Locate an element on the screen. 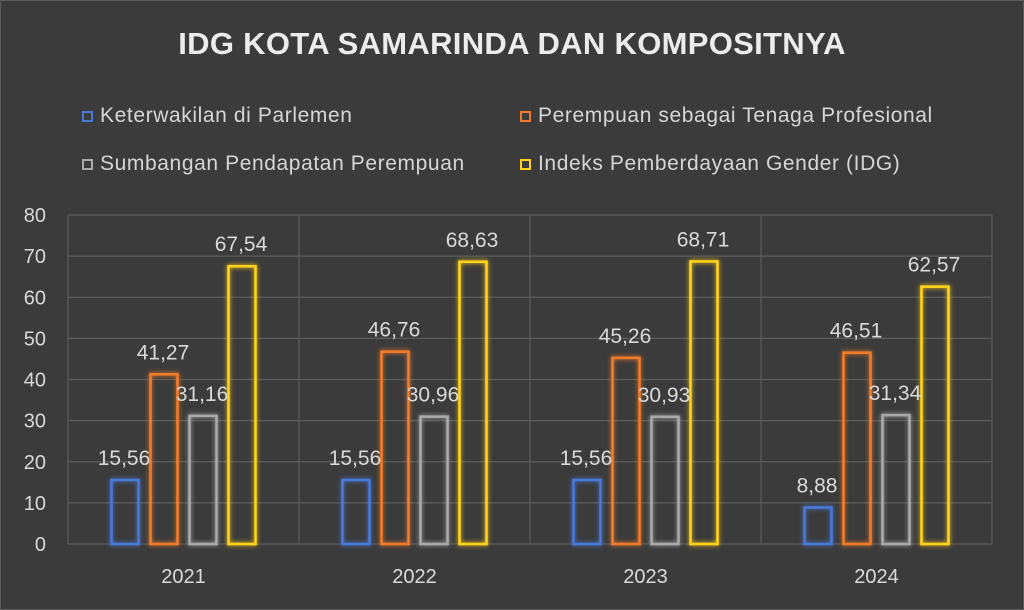 This screenshot has width=1024, height=610. data-label: 45,26 is located at coordinates (625, 336).